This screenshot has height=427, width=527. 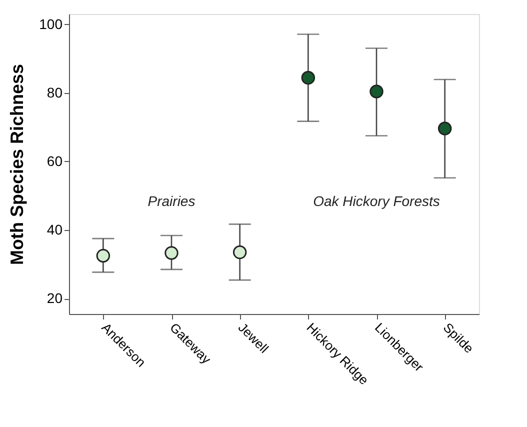 What do you see at coordinates (376, 201) in the screenshot?
I see `annotation: Oak Hickory Forests` at bounding box center [376, 201].